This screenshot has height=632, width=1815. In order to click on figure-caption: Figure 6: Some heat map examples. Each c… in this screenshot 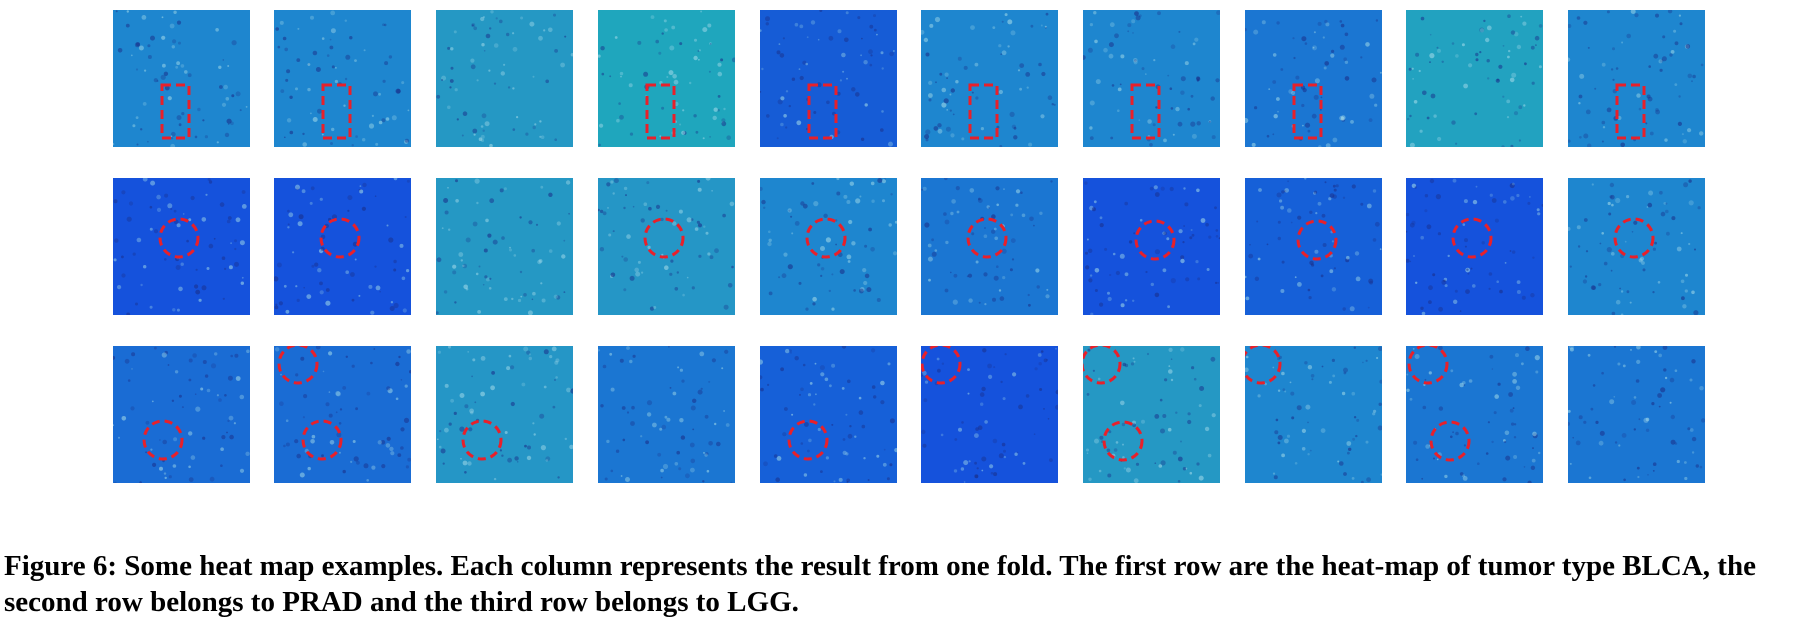, I will do `click(906, 584)`.